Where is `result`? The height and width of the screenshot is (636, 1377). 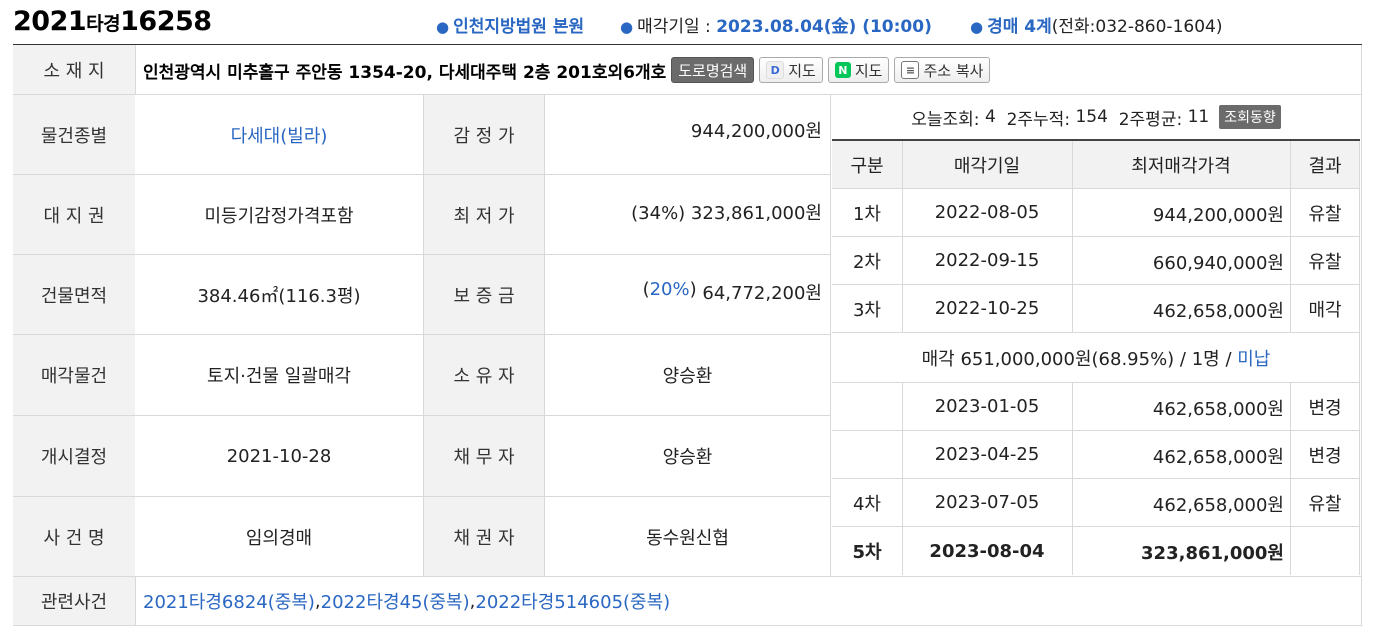 result is located at coordinates (1325, 551).